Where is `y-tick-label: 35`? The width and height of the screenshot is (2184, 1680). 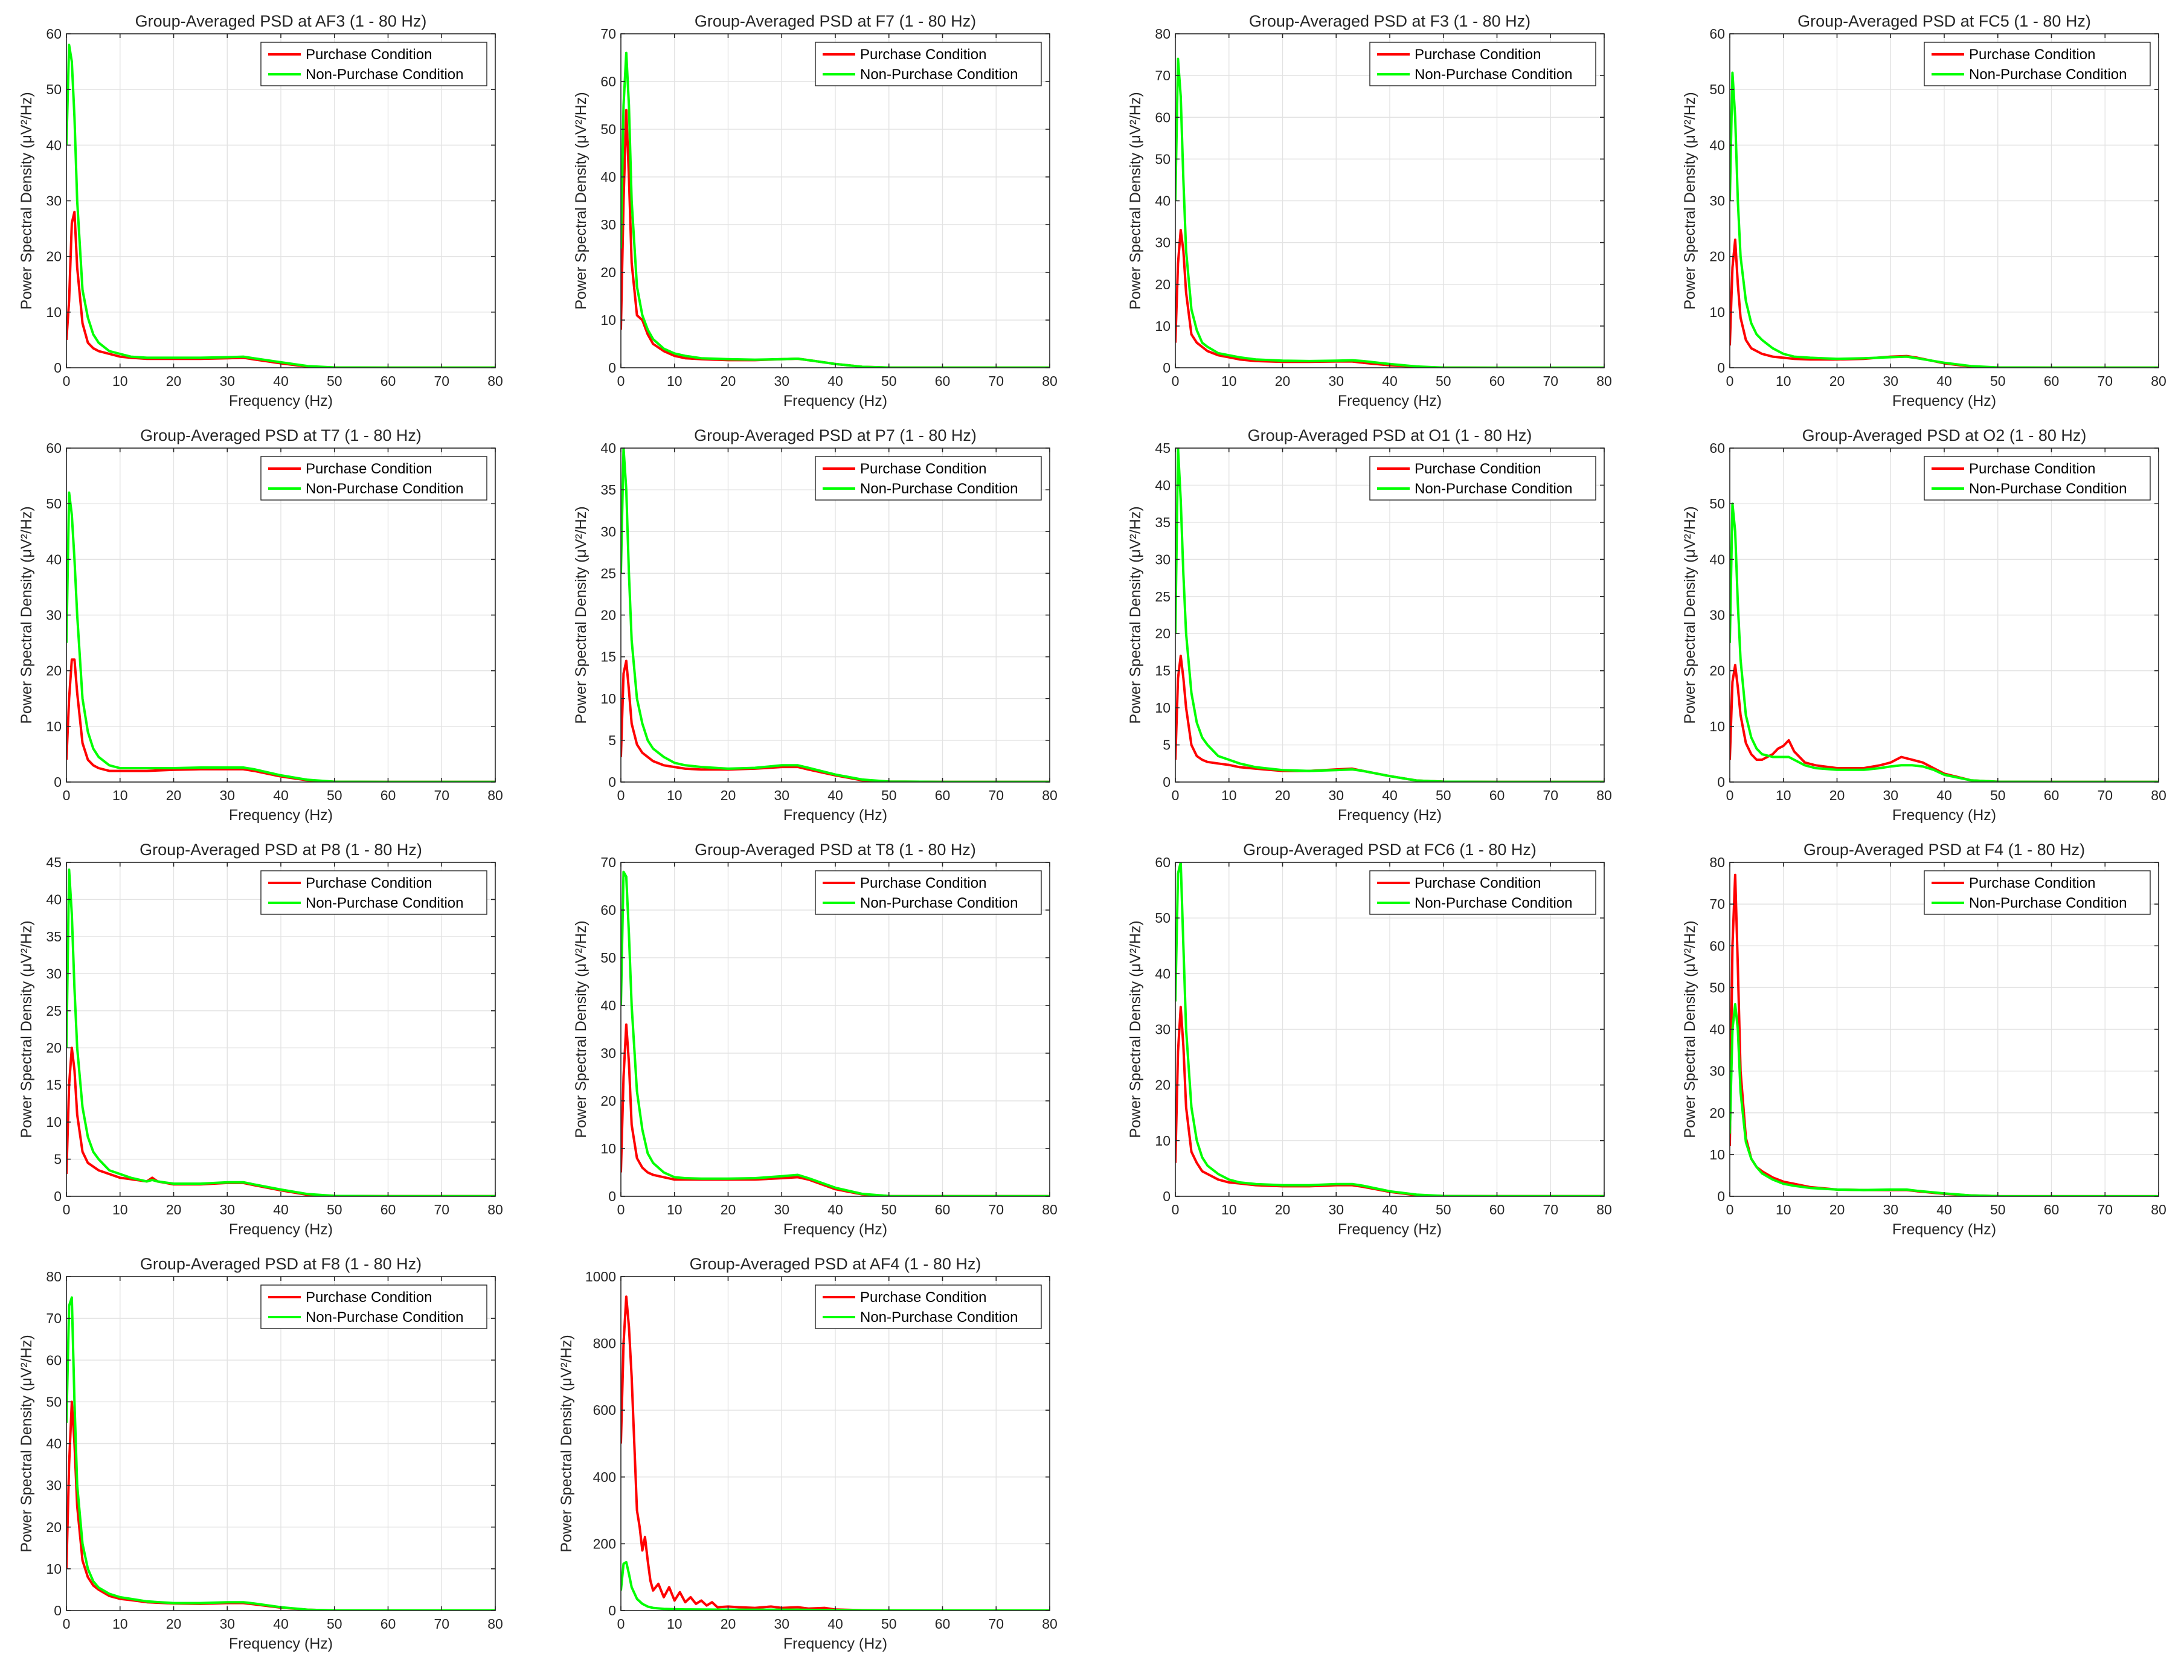
y-tick-label: 35 is located at coordinates (54, 936).